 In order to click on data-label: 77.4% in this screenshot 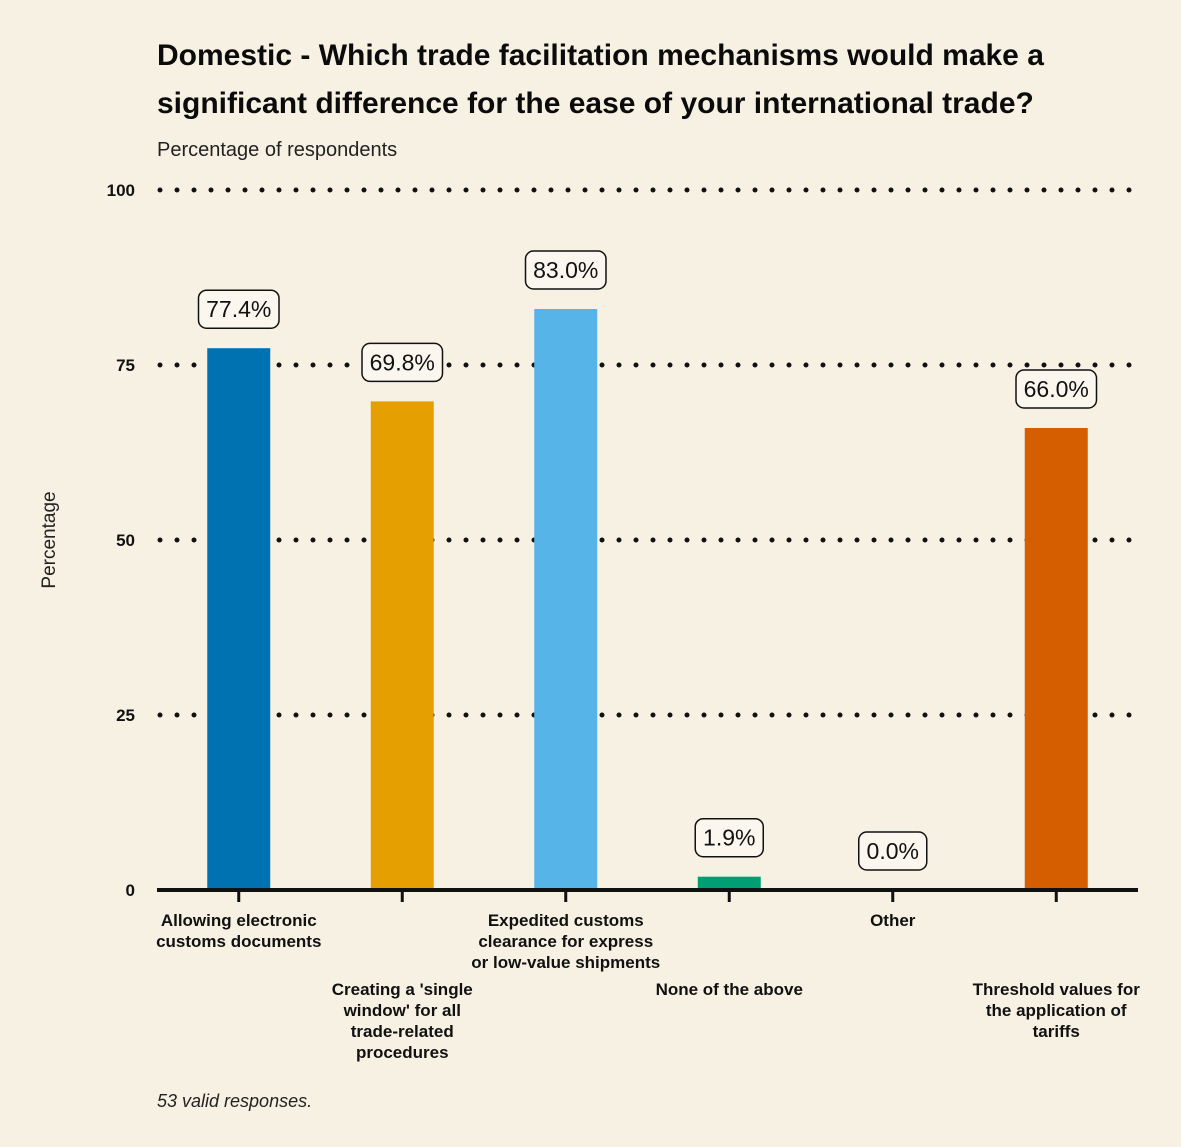, I will do `click(238, 309)`.